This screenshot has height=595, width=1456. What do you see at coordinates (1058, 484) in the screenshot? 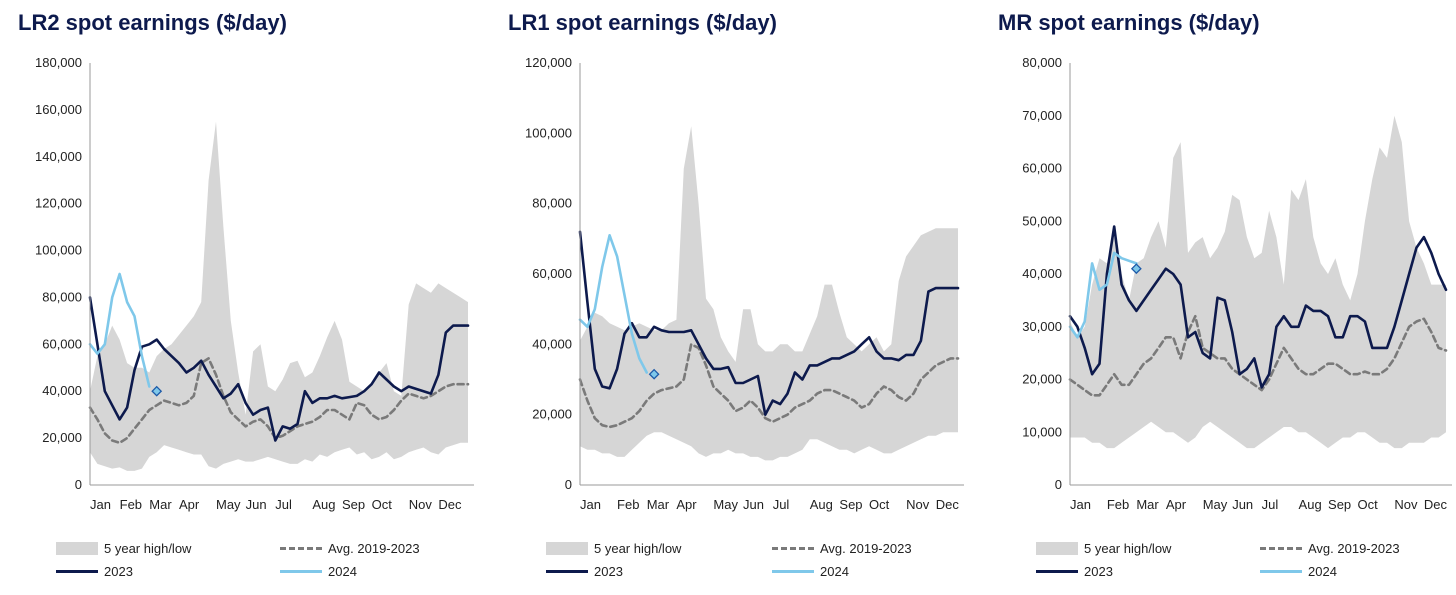
I see `y-tick-label: 0` at bounding box center [1058, 484].